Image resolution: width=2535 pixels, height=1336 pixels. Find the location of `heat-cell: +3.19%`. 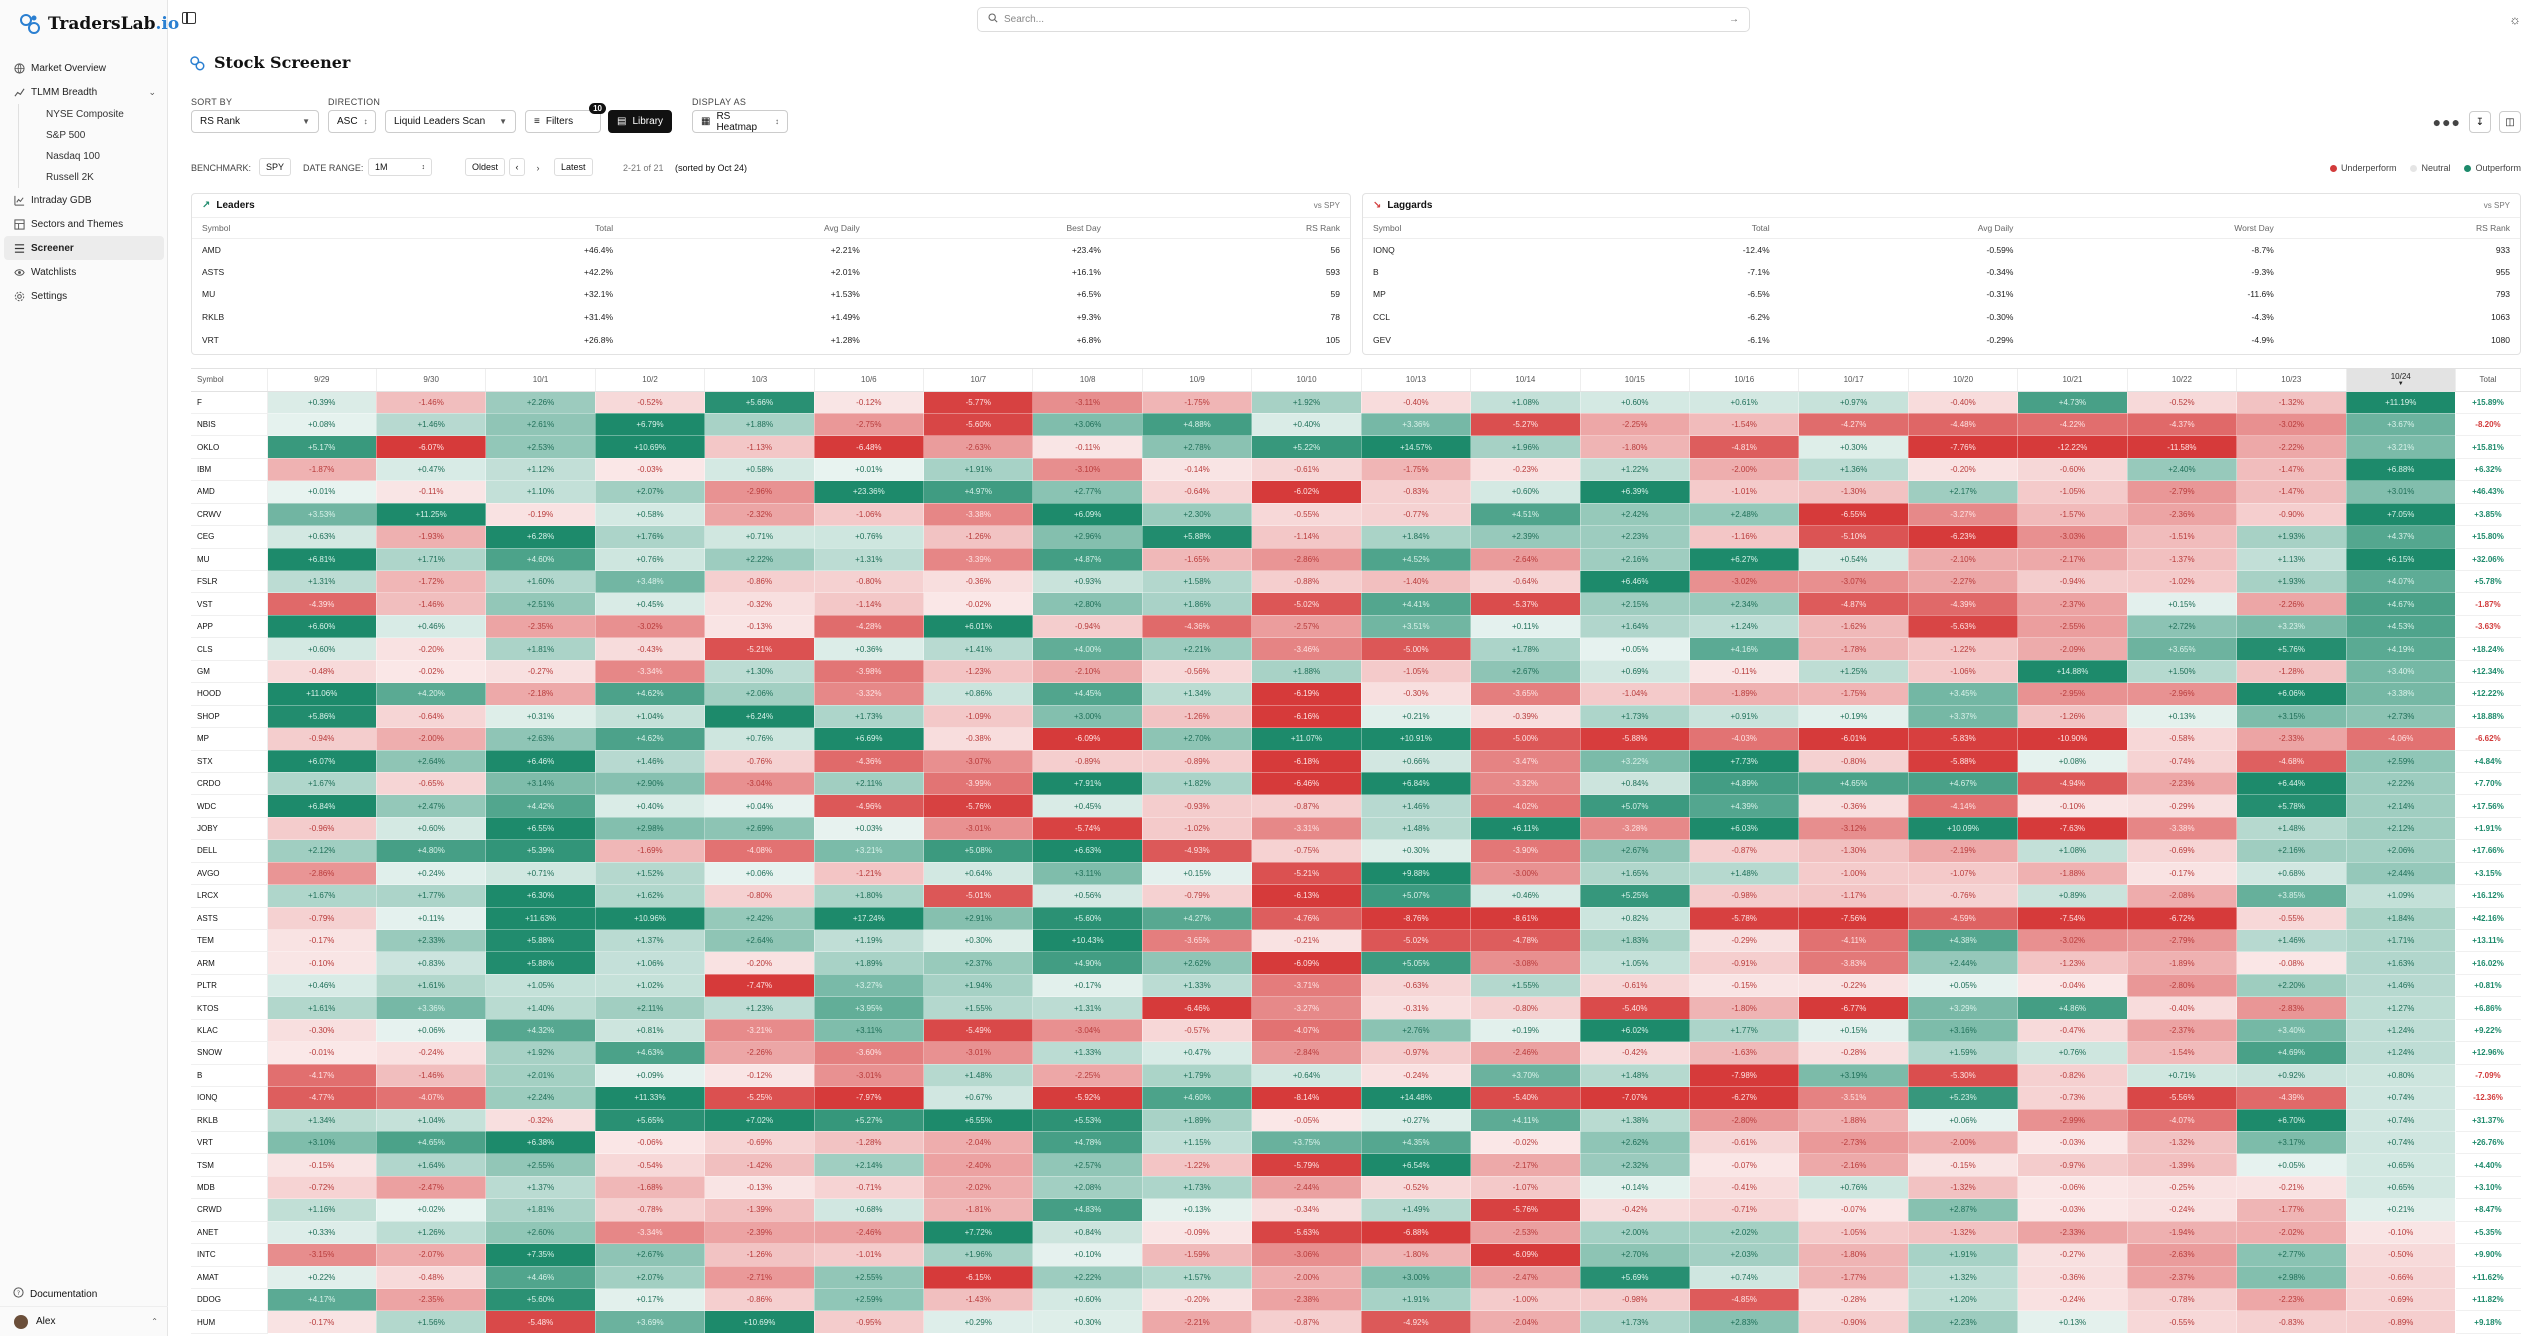

heat-cell: +3.19% is located at coordinates (1853, 1076).